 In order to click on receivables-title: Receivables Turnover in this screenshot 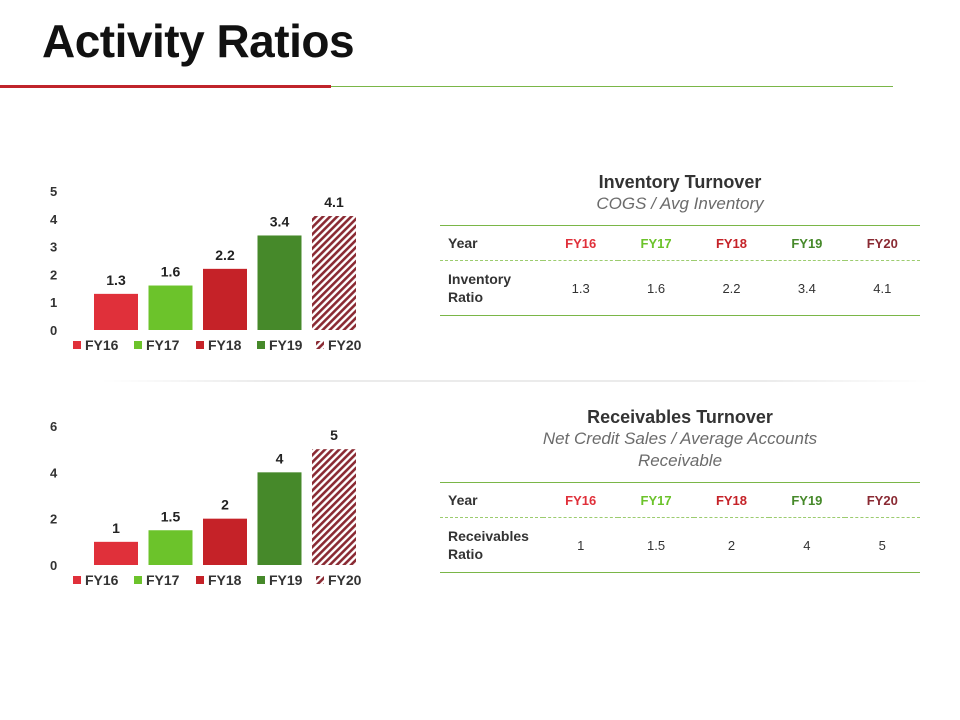, I will do `click(680, 417)`.